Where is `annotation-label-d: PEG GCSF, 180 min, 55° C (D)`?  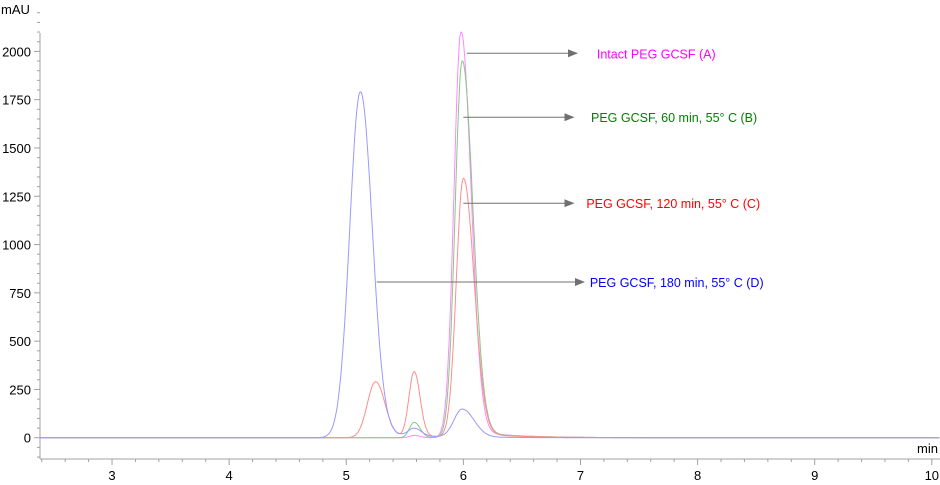
annotation-label-d: PEG GCSF, 180 min, 55° C (D) is located at coordinates (677, 283).